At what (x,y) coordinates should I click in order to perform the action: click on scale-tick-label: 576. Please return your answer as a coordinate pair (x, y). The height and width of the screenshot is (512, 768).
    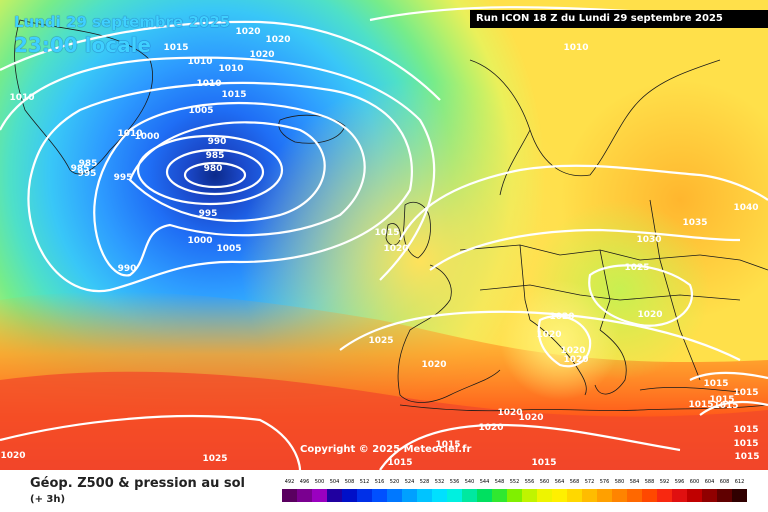
    Looking at the image, I should click on (604, 482).